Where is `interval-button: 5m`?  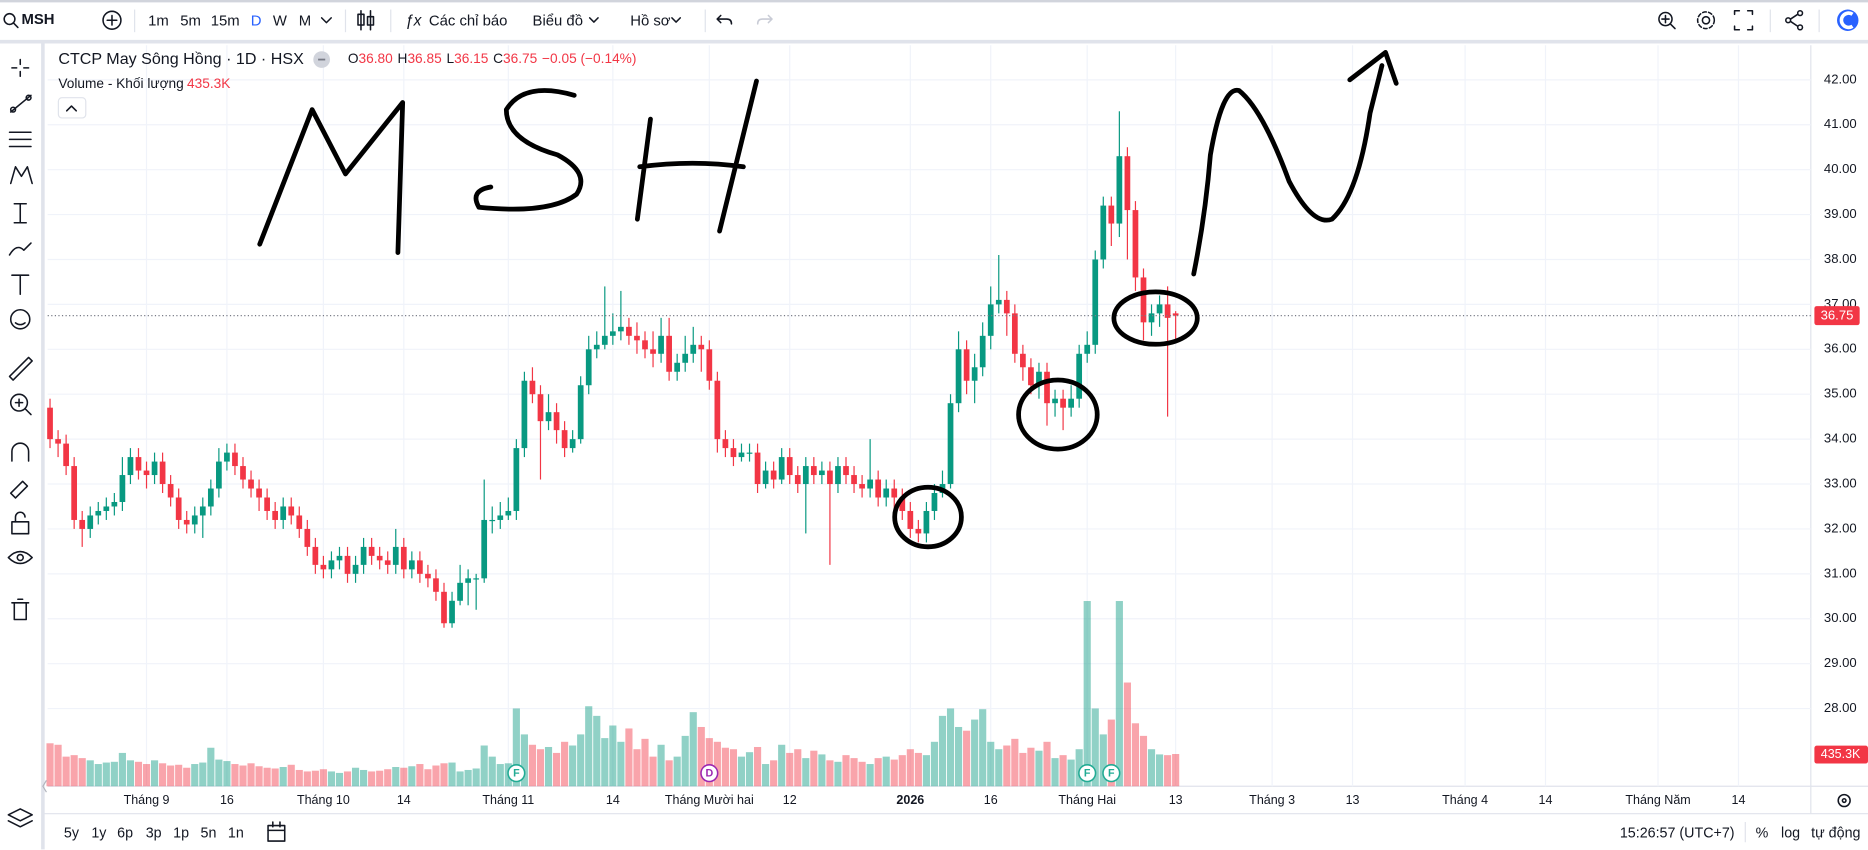
interval-button: 5m is located at coordinates (190, 21).